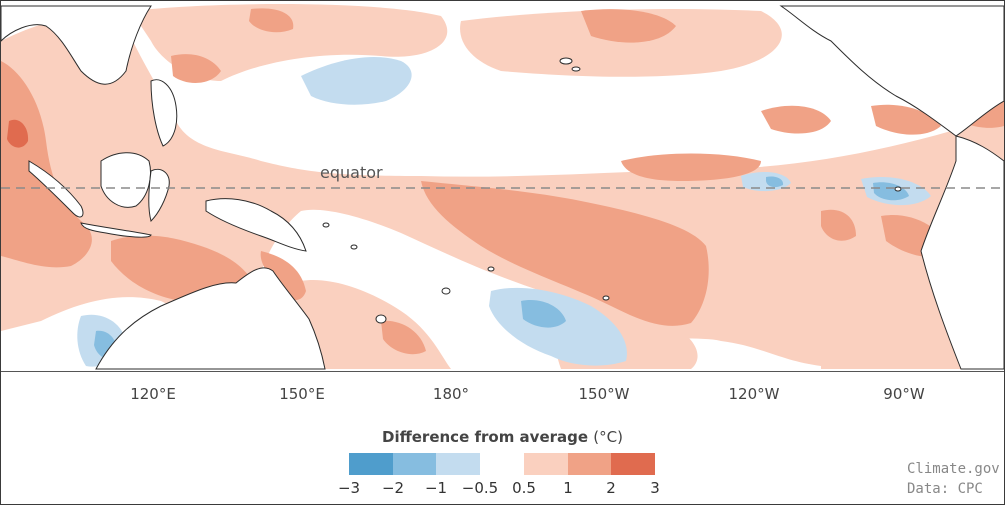 Image resolution: width=1005 pixels, height=505 pixels. What do you see at coordinates (153, 394) in the screenshot?
I see `longitude-label-120e: 120°E` at bounding box center [153, 394].